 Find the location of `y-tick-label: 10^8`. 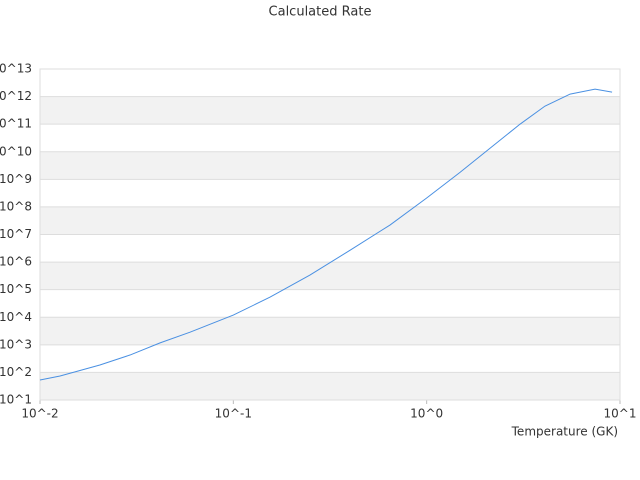

y-tick-label: 10^8 is located at coordinates (16, 206).